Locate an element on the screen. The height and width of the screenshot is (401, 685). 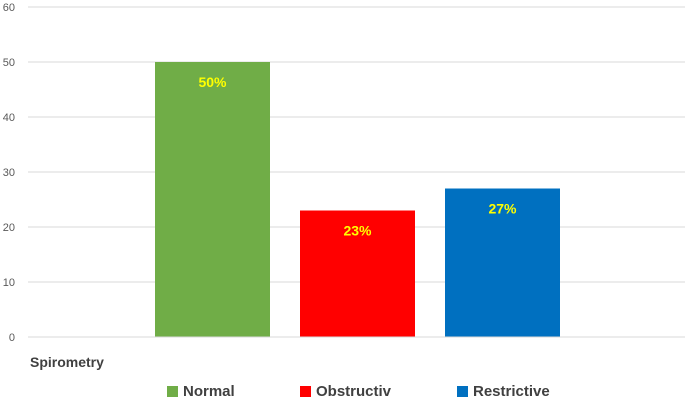
bar-restrictive is located at coordinates (502, 262).